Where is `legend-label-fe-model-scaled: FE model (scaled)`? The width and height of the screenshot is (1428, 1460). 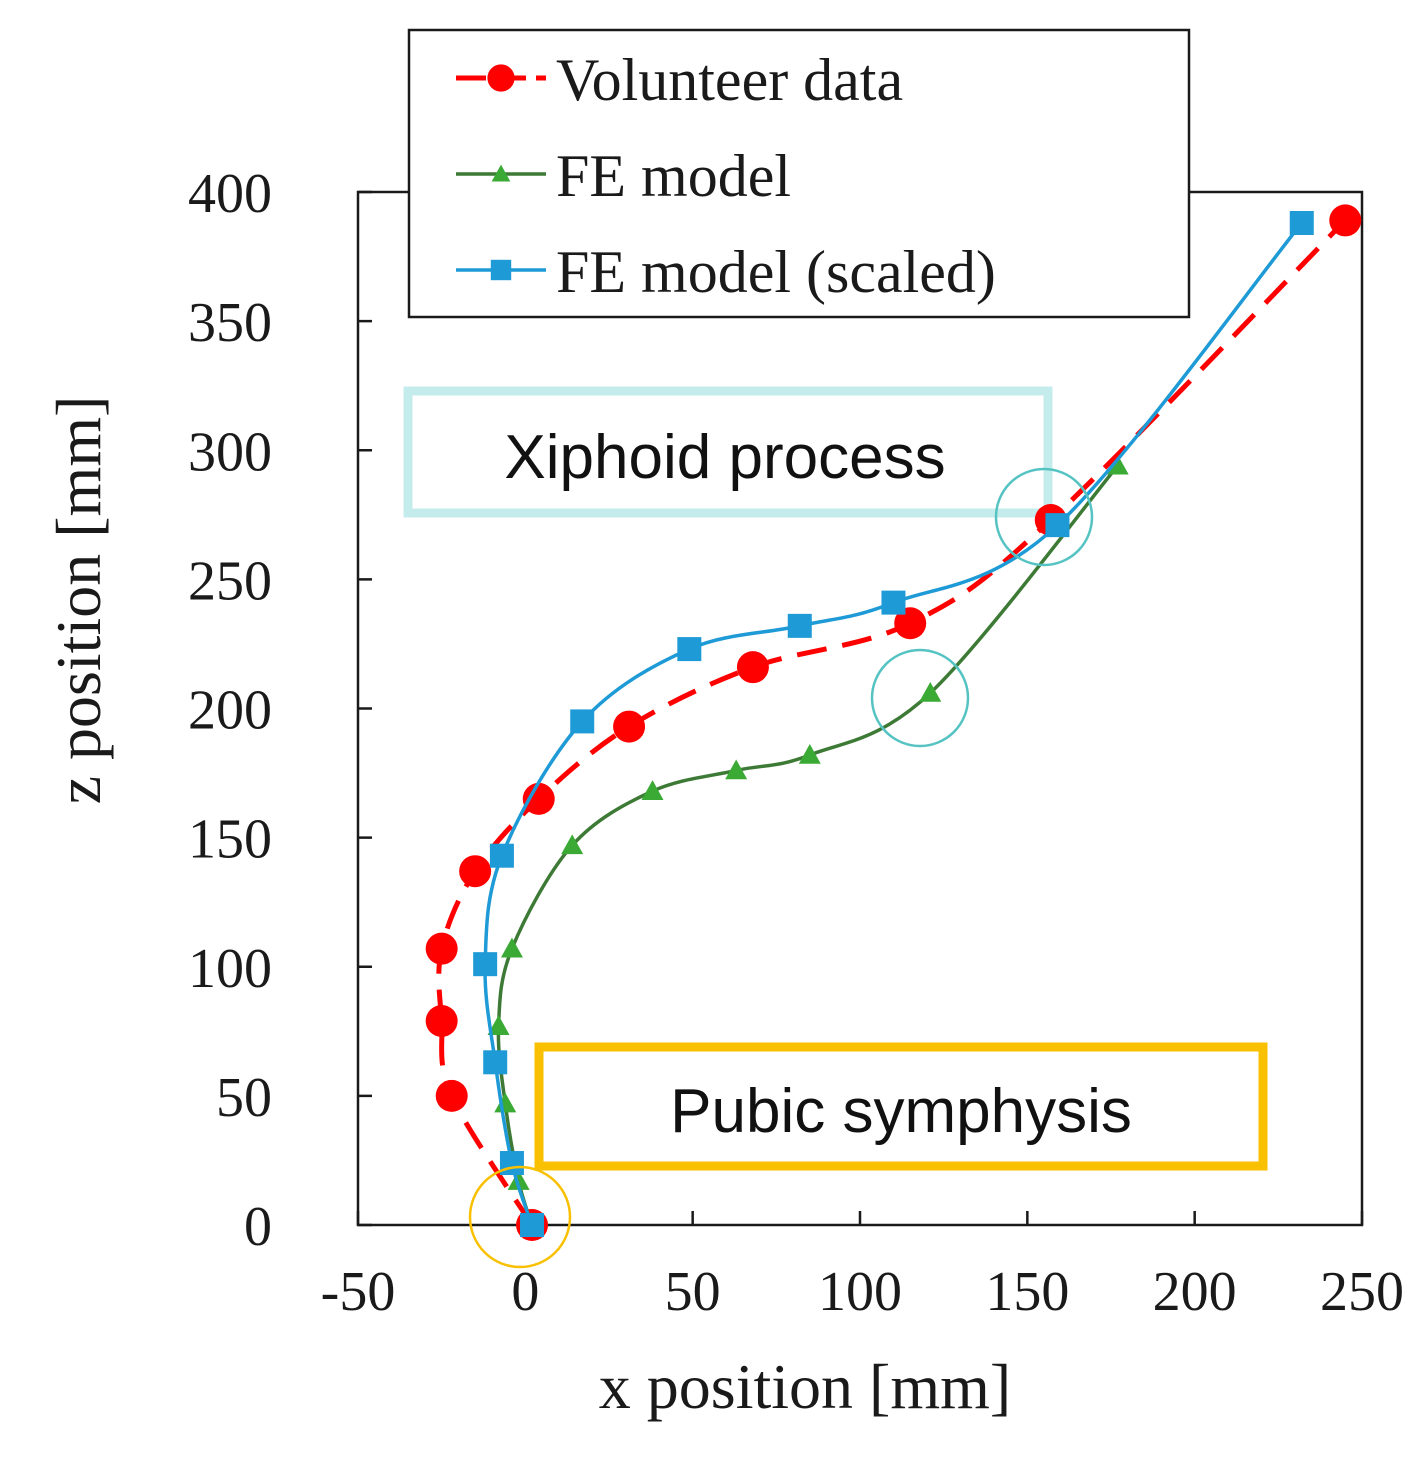
legend-label-fe-model-scaled: FE model (scaled) is located at coordinates (776, 272).